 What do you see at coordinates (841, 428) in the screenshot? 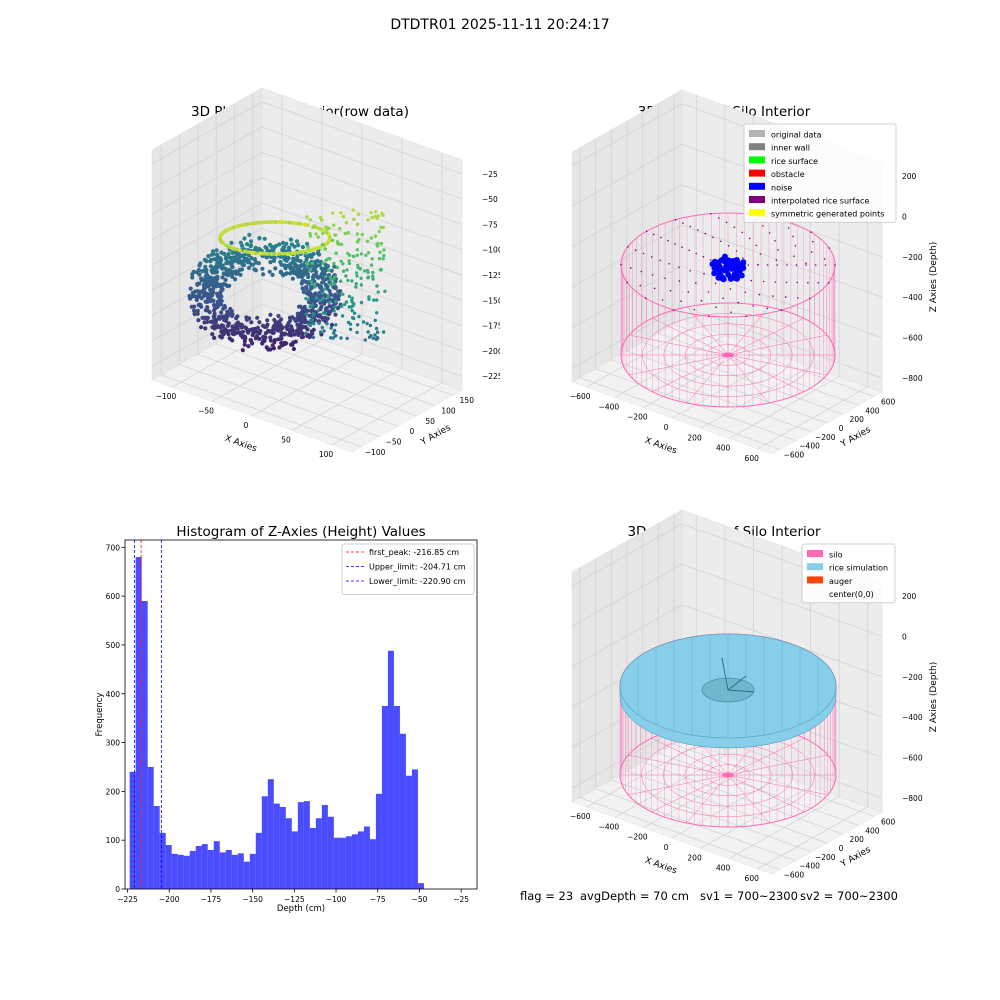
I see `classify-y-tick: 0` at bounding box center [841, 428].